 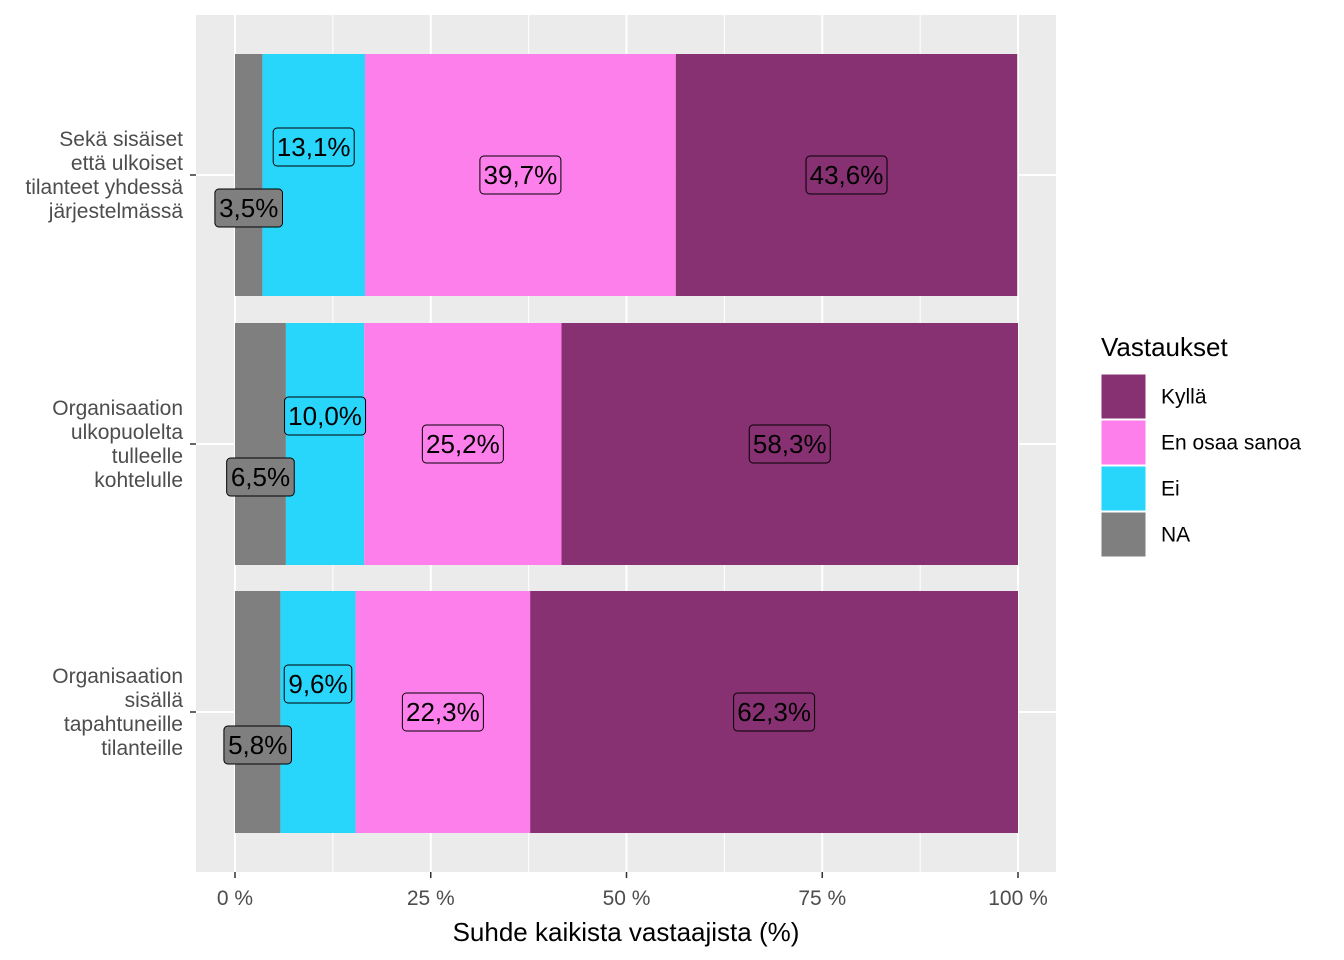 I want to click on data-label: 39,7%, so click(x=521, y=175).